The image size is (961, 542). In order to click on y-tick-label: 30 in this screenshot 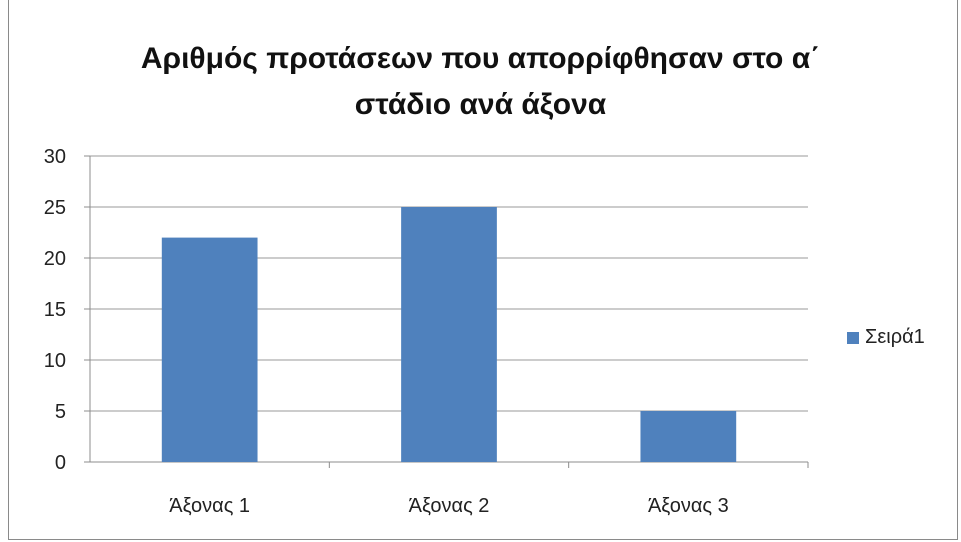, I will do `click(55, 157)`.